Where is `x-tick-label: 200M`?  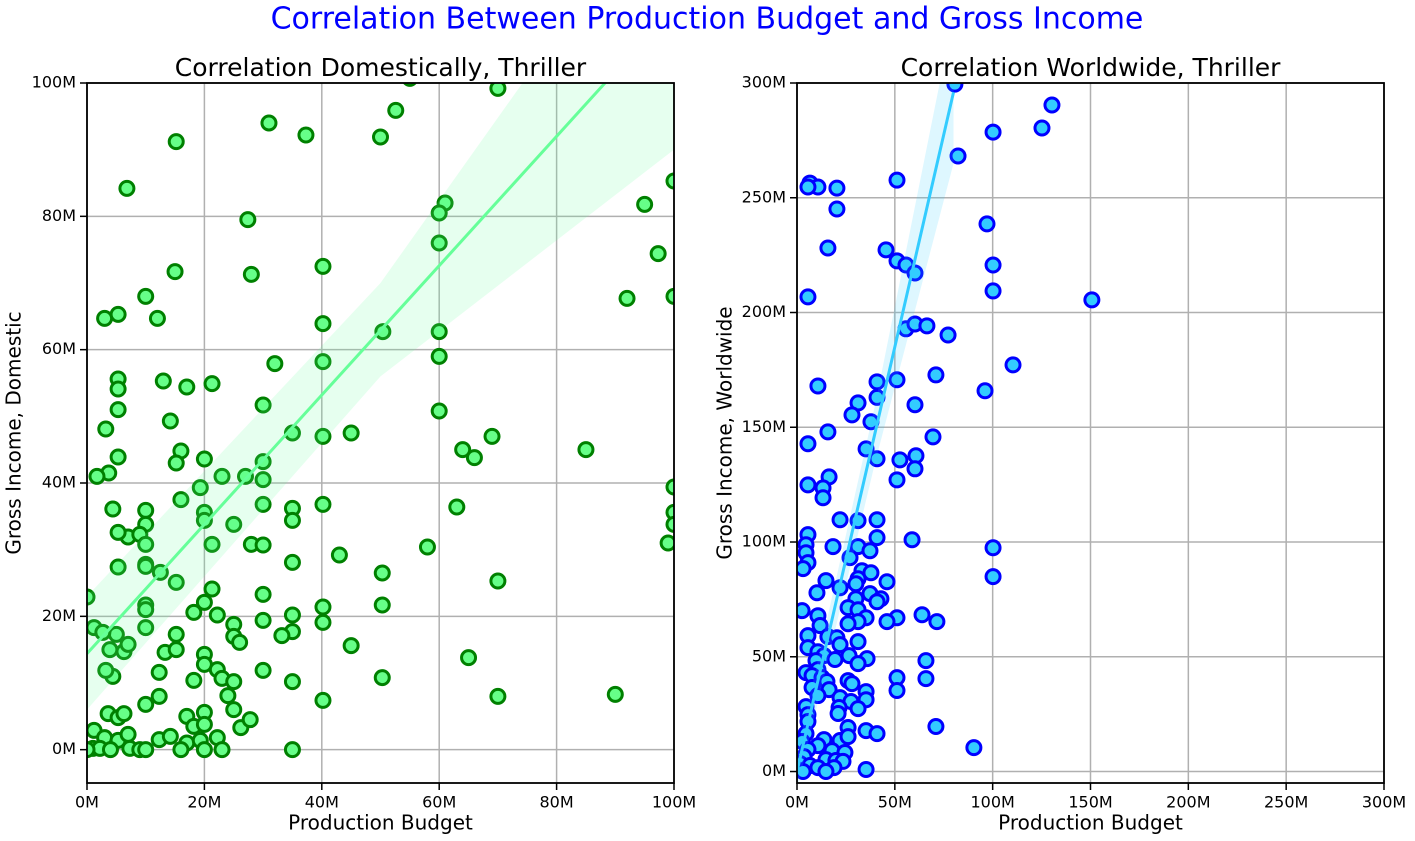 x-tick-label: 200M is located at coordinates (1188, 802).